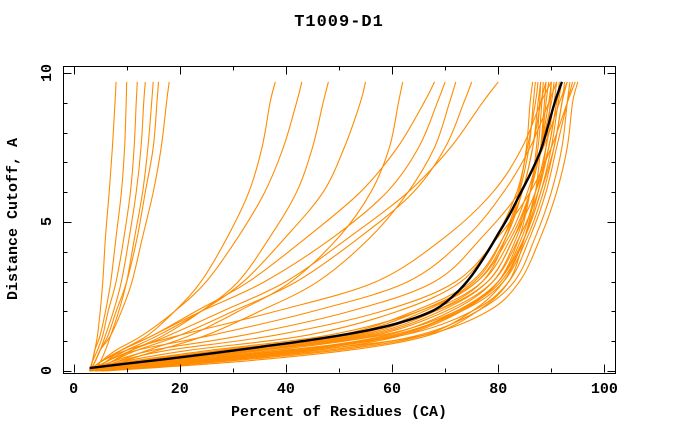 Image resolution: width=680 pixels, height=440 pixels. I want to click on x-tick-label: 40, so click(285, 389).